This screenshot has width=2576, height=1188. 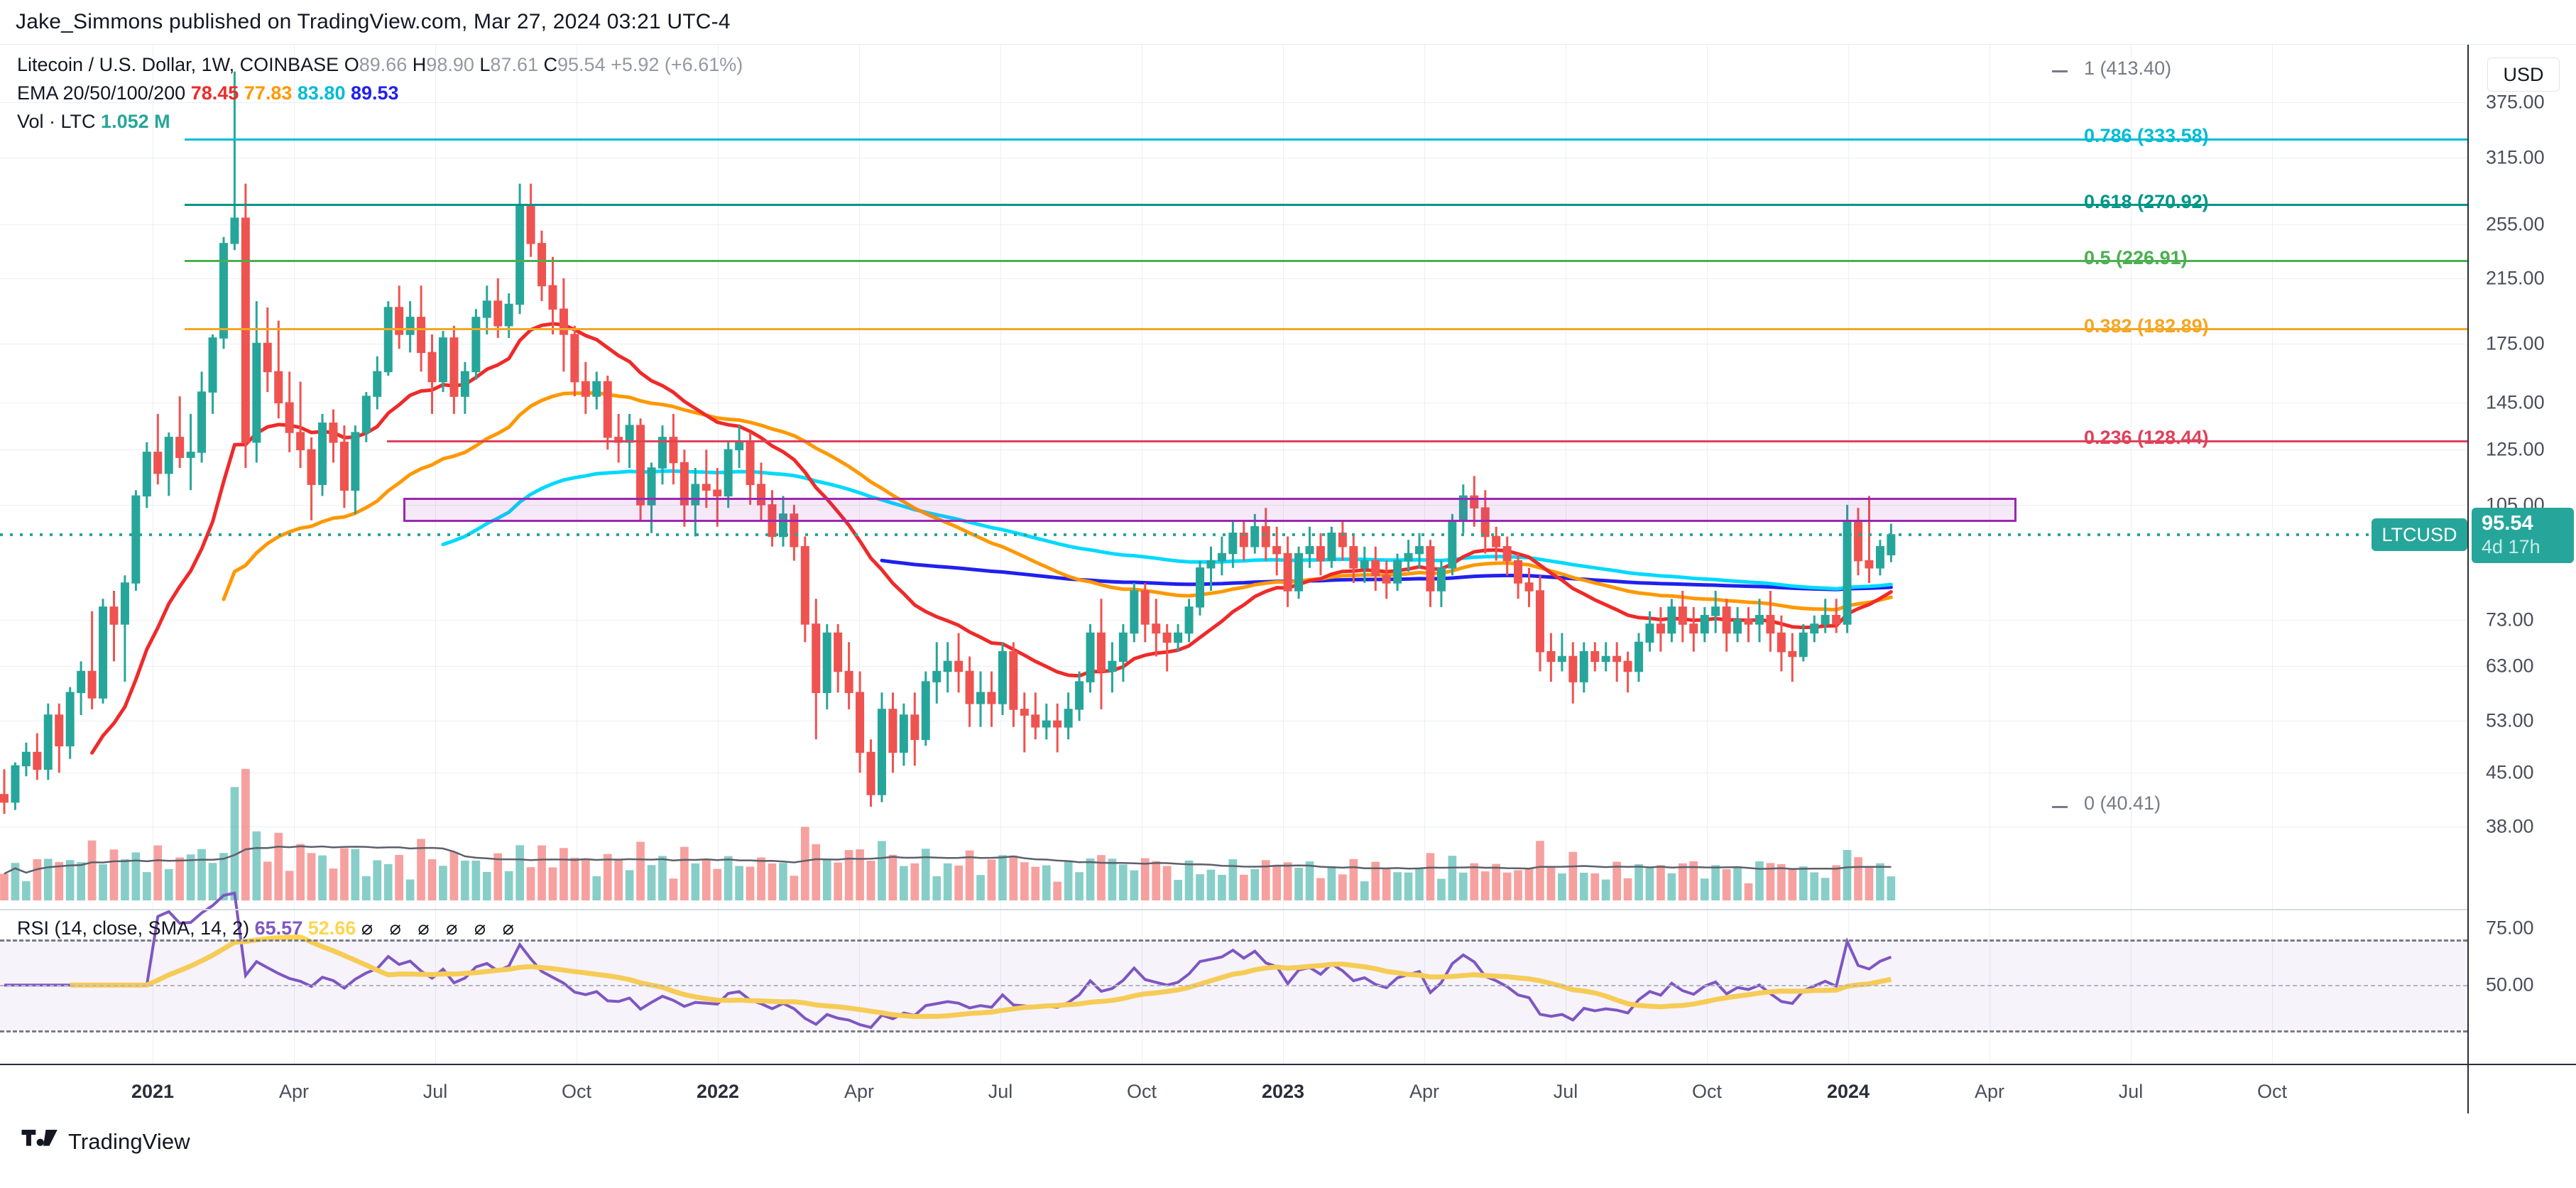 What do you see at coordinates (2523, 75) in the screenshot?
I see `currency-label: USD` at bounding box center [2523, 75].